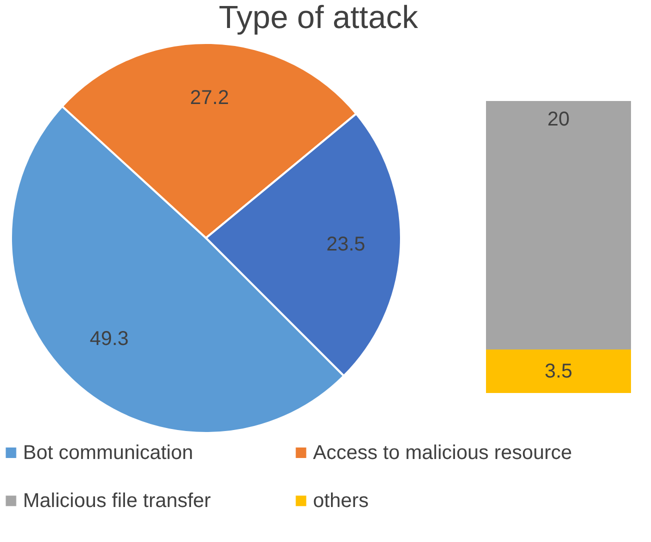 The image size is (651, 542). Describe the element at coordinates (341, 501) in the screenshot. I see `legend-label: others` at that location.